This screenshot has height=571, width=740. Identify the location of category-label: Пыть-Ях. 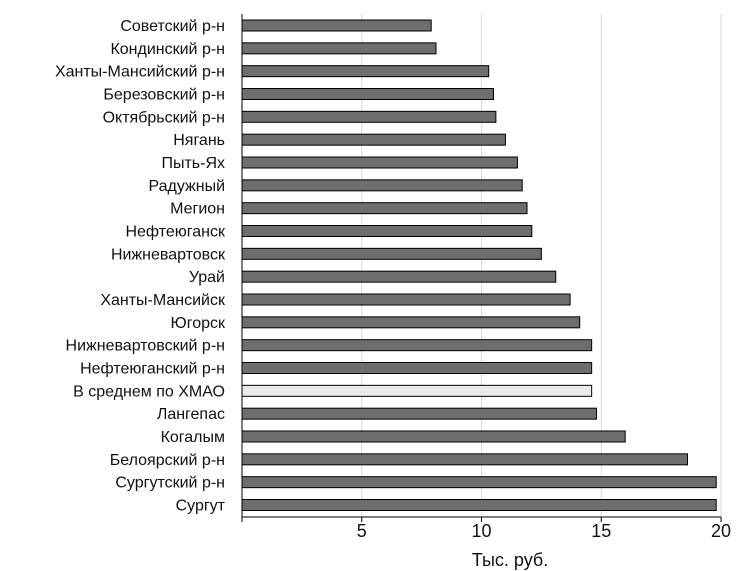
(193, 163).